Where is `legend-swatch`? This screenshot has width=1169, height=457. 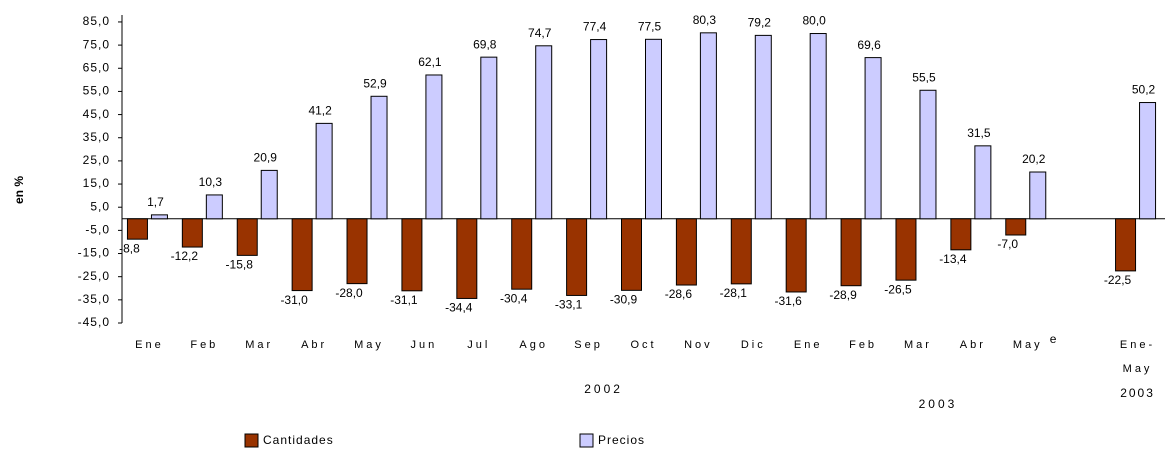
legend-swatch is located at coordinates (586, 440).